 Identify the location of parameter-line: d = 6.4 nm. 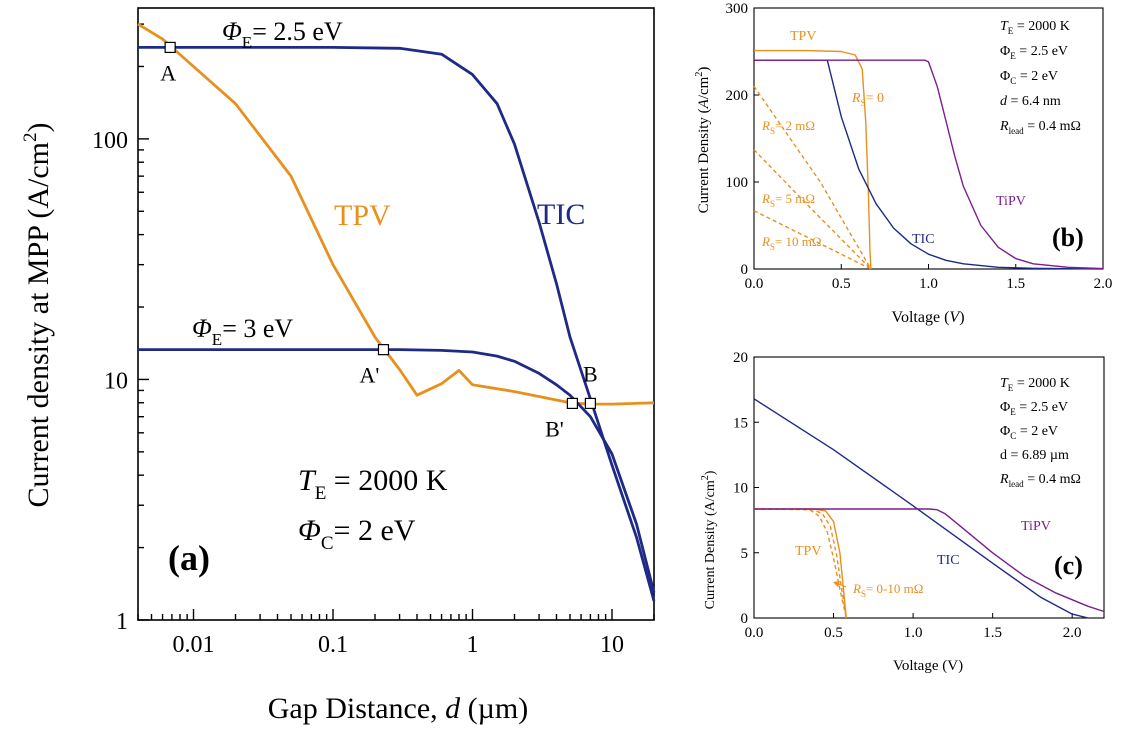
(1030, 101).